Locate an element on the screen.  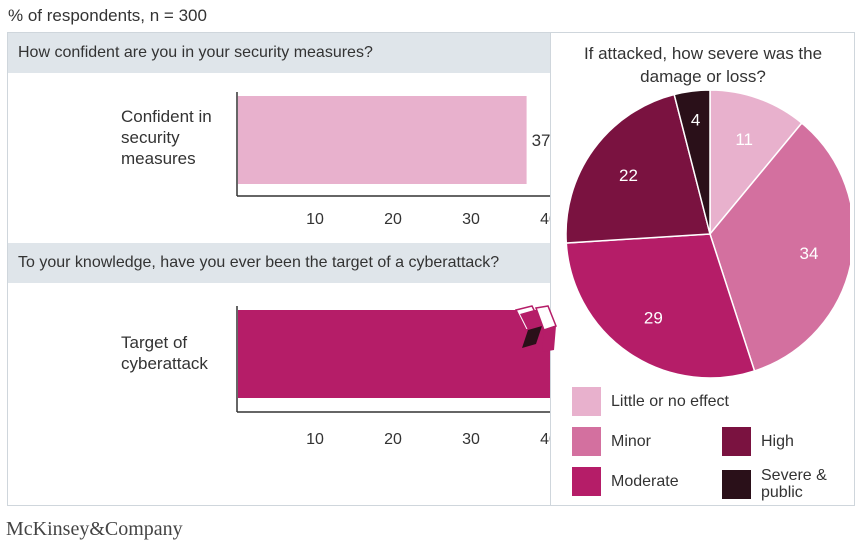
legend-item-severe-and-public: Severe & public is located at coordinates (781, 484).